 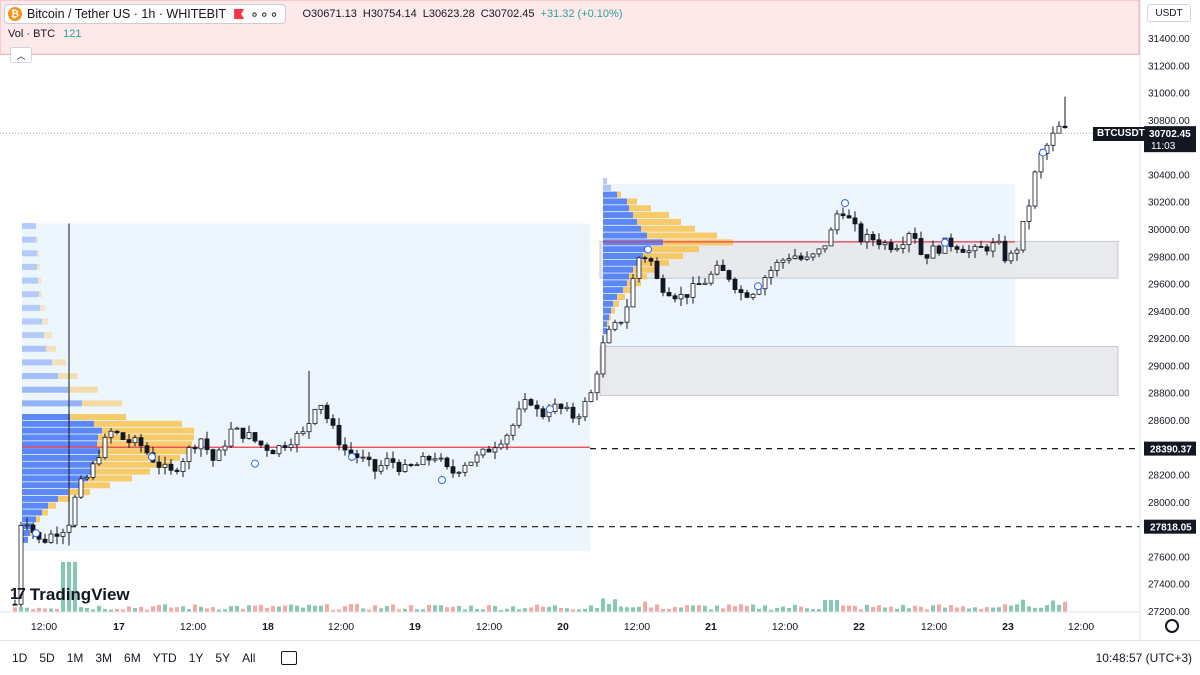 What do you see at coordinates (223, 658) in the screenshot?
I see `range-5y: 5Y` at bounding box center [223, 658].